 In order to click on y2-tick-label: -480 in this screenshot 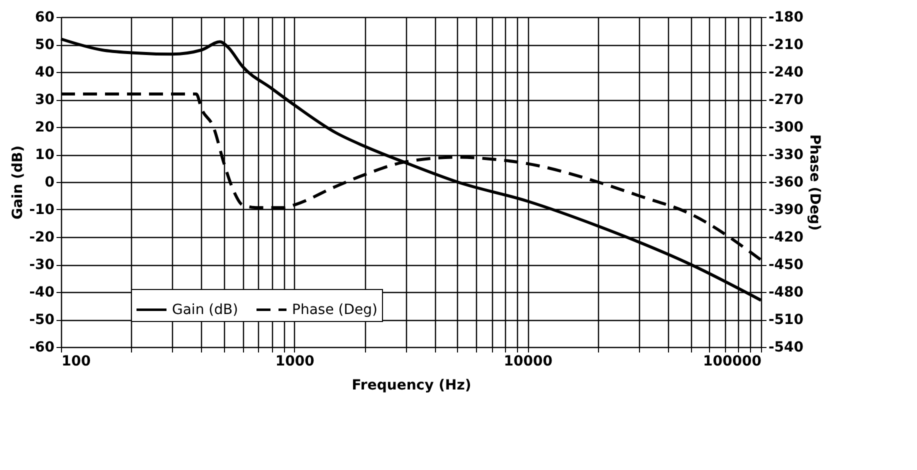, I will do `click(786, 292)`.